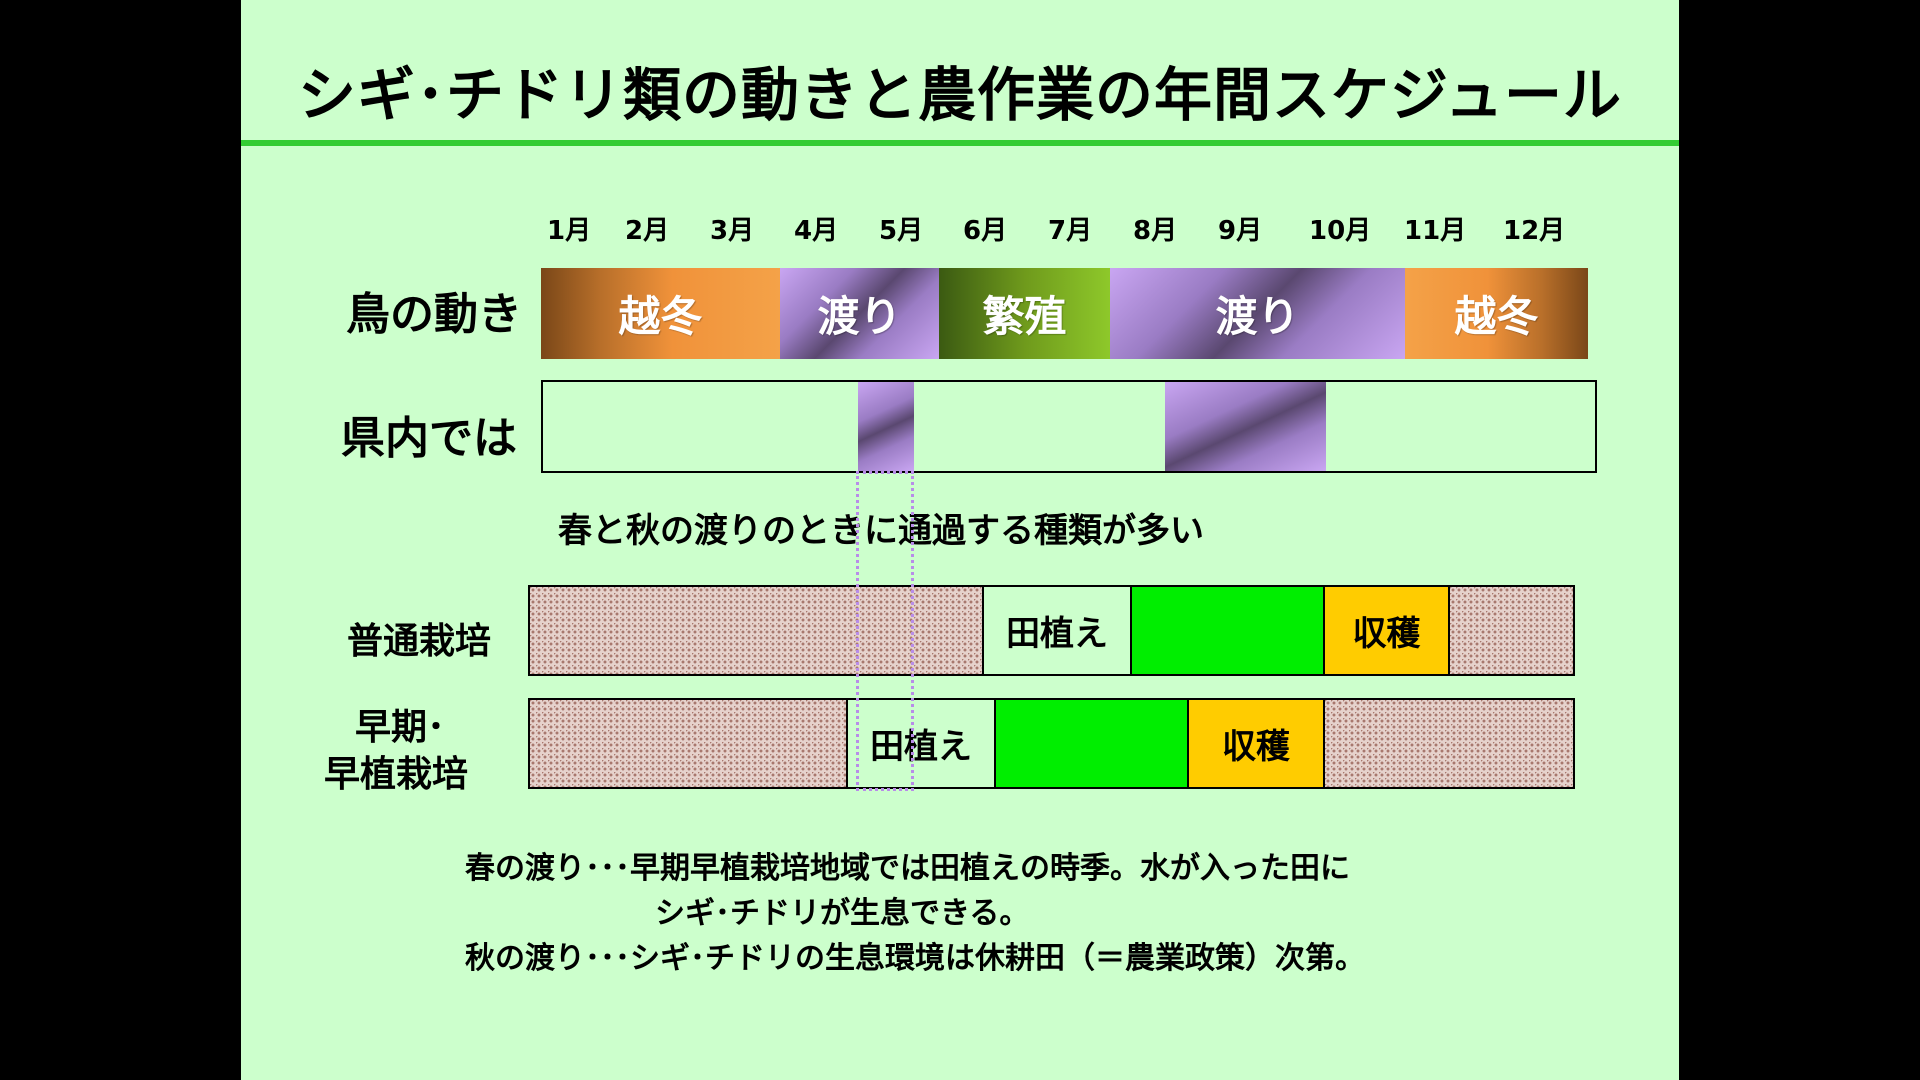  I want to click on passage-caption-wrap: 春と秋の渡りのときに通過する種類が多い, so click(960, 527).